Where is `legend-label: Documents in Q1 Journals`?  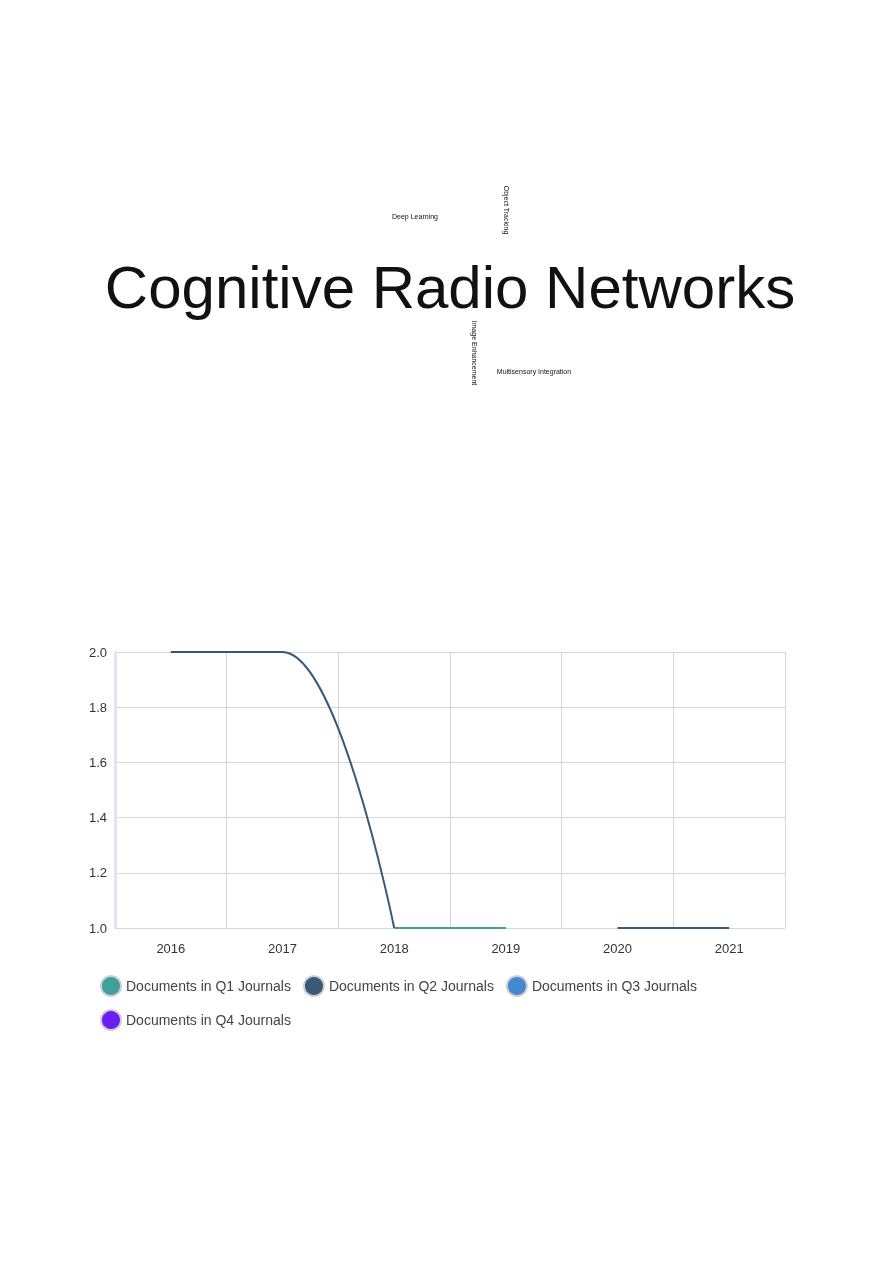
legend-label: Documents in Q1 Journals is located at coordinates (208, 986).